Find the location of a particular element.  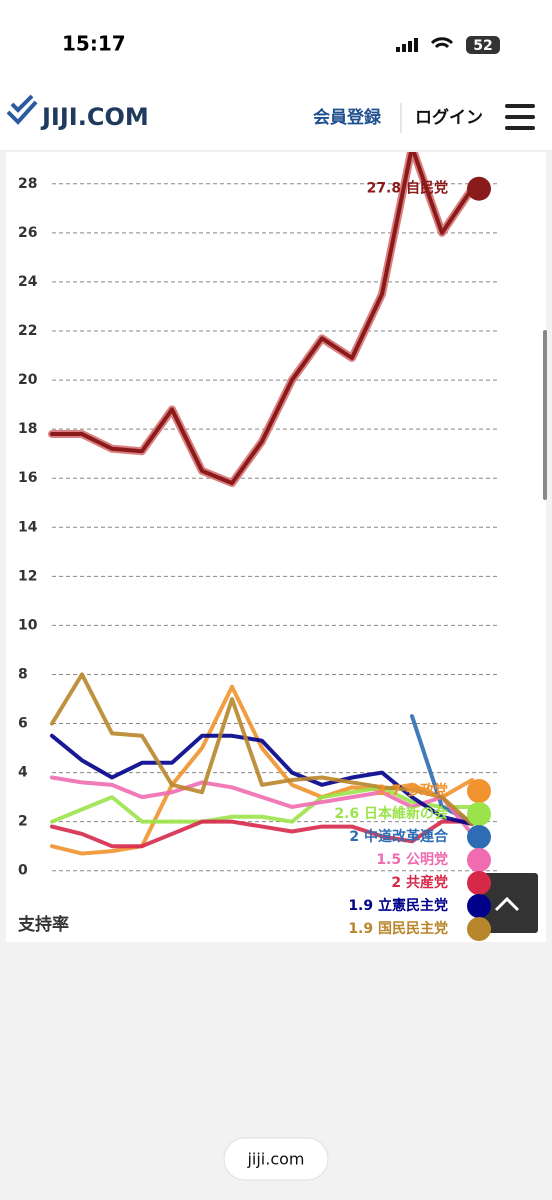

y-tick-label: 6 is located at coordinates (23, 724).